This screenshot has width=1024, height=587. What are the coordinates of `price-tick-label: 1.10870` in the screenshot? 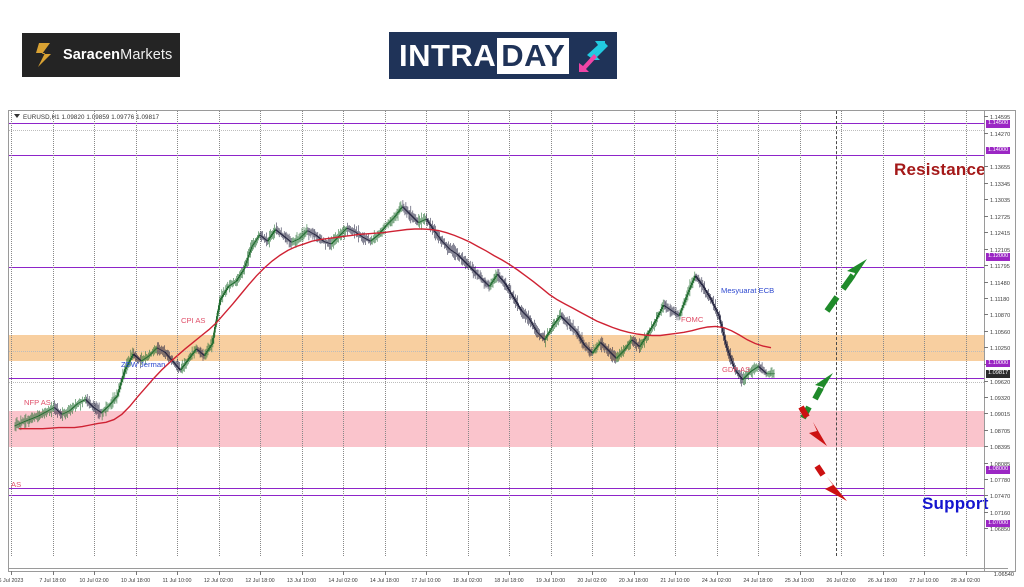 It's located at (997, 317).